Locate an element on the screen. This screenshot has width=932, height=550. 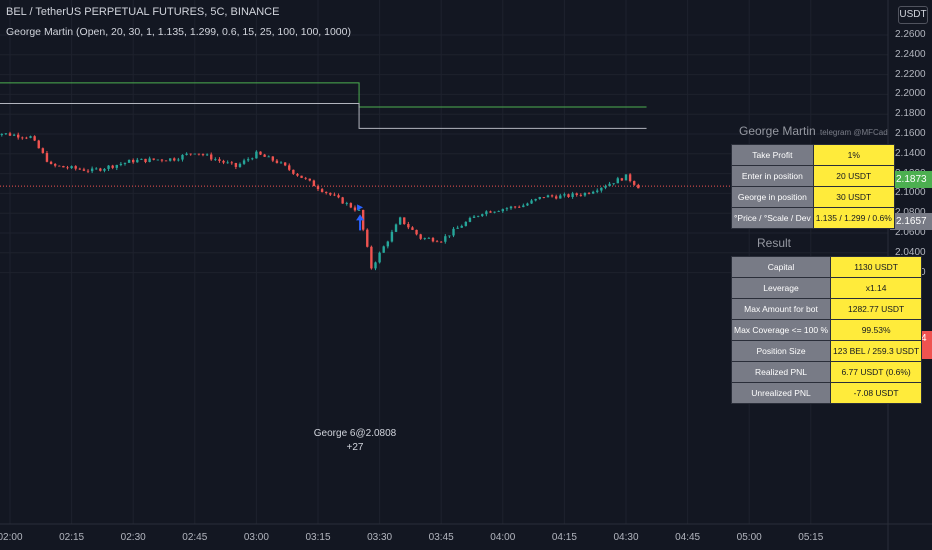
trade-marker-qty: +27 is located at coordinates (355, 447).